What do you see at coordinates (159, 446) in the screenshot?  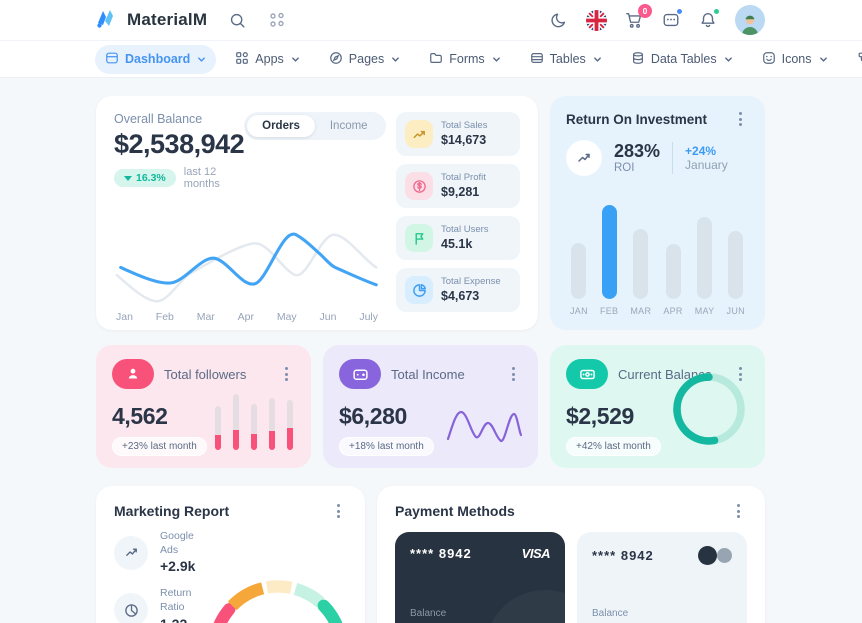 I see `followers-delta-badge: +23% last month` at bounding box center [159, 446].